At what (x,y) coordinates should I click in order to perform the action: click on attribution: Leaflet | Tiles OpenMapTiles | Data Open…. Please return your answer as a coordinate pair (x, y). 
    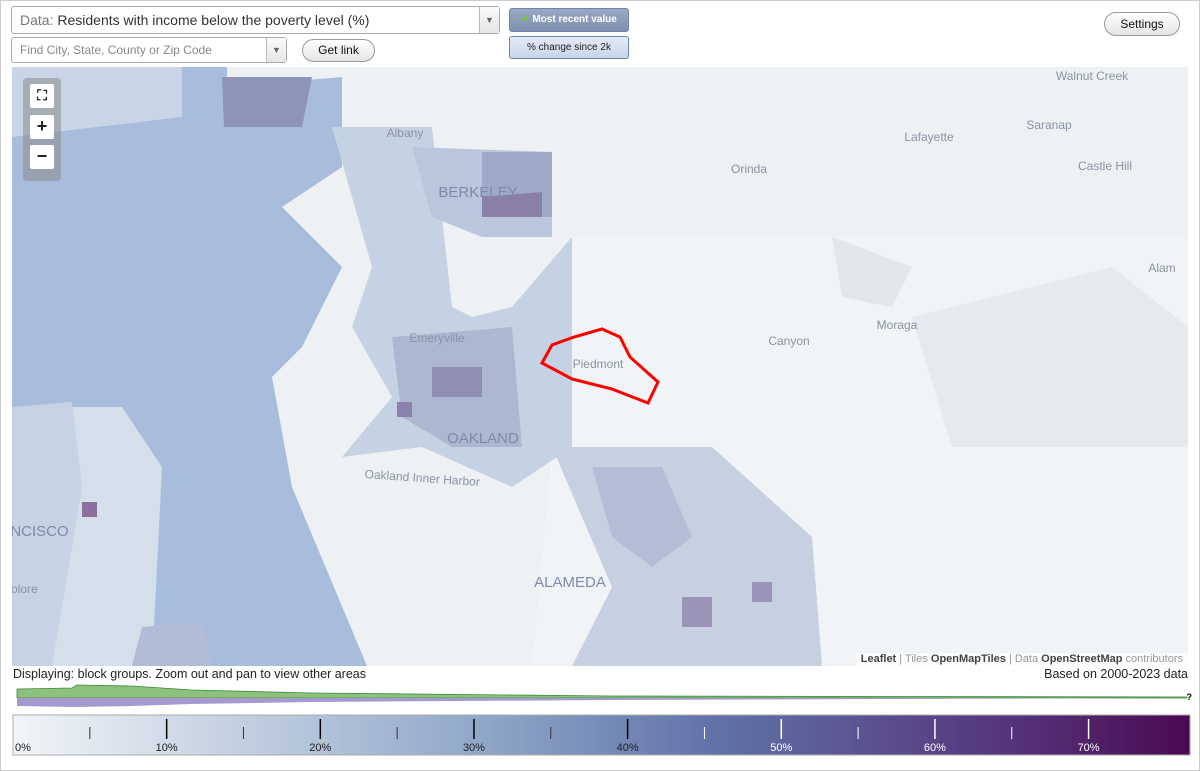
    Looking at the image, I should click on (1021, 659).